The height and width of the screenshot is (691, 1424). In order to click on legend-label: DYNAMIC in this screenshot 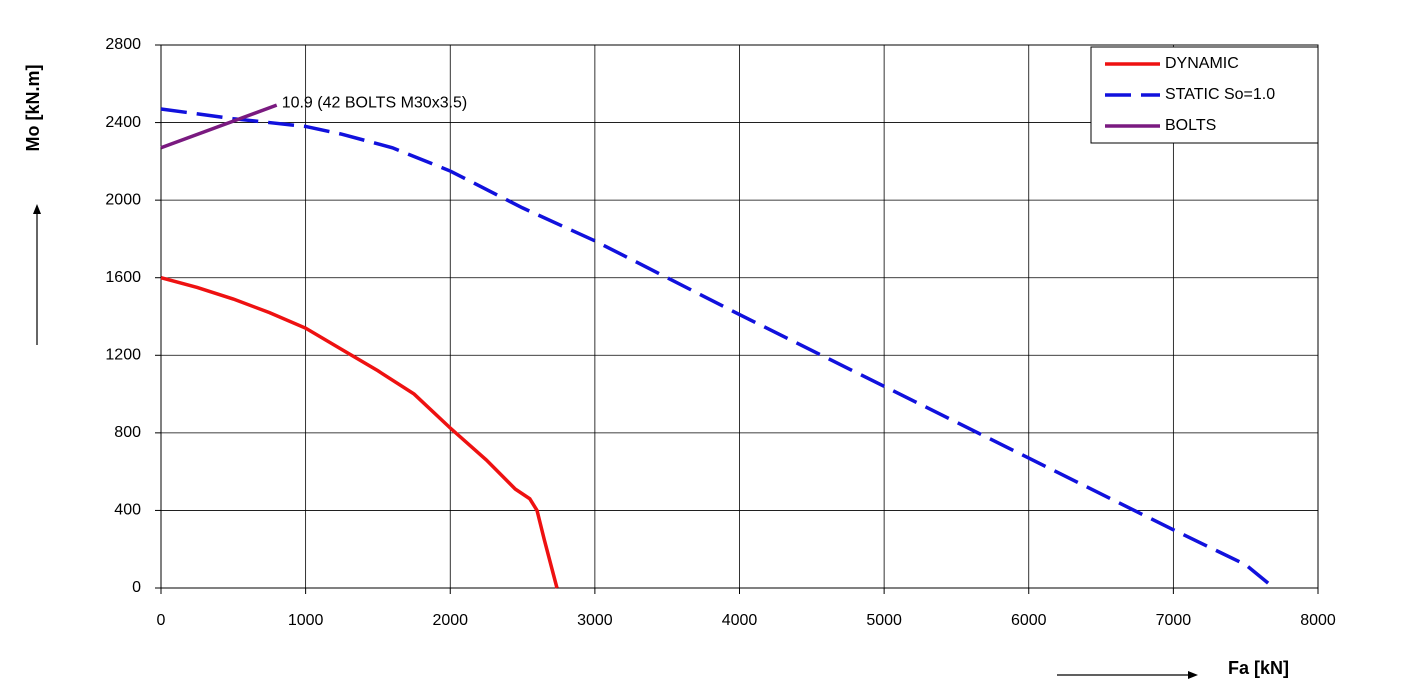, I will do `click(1202, 63)`.